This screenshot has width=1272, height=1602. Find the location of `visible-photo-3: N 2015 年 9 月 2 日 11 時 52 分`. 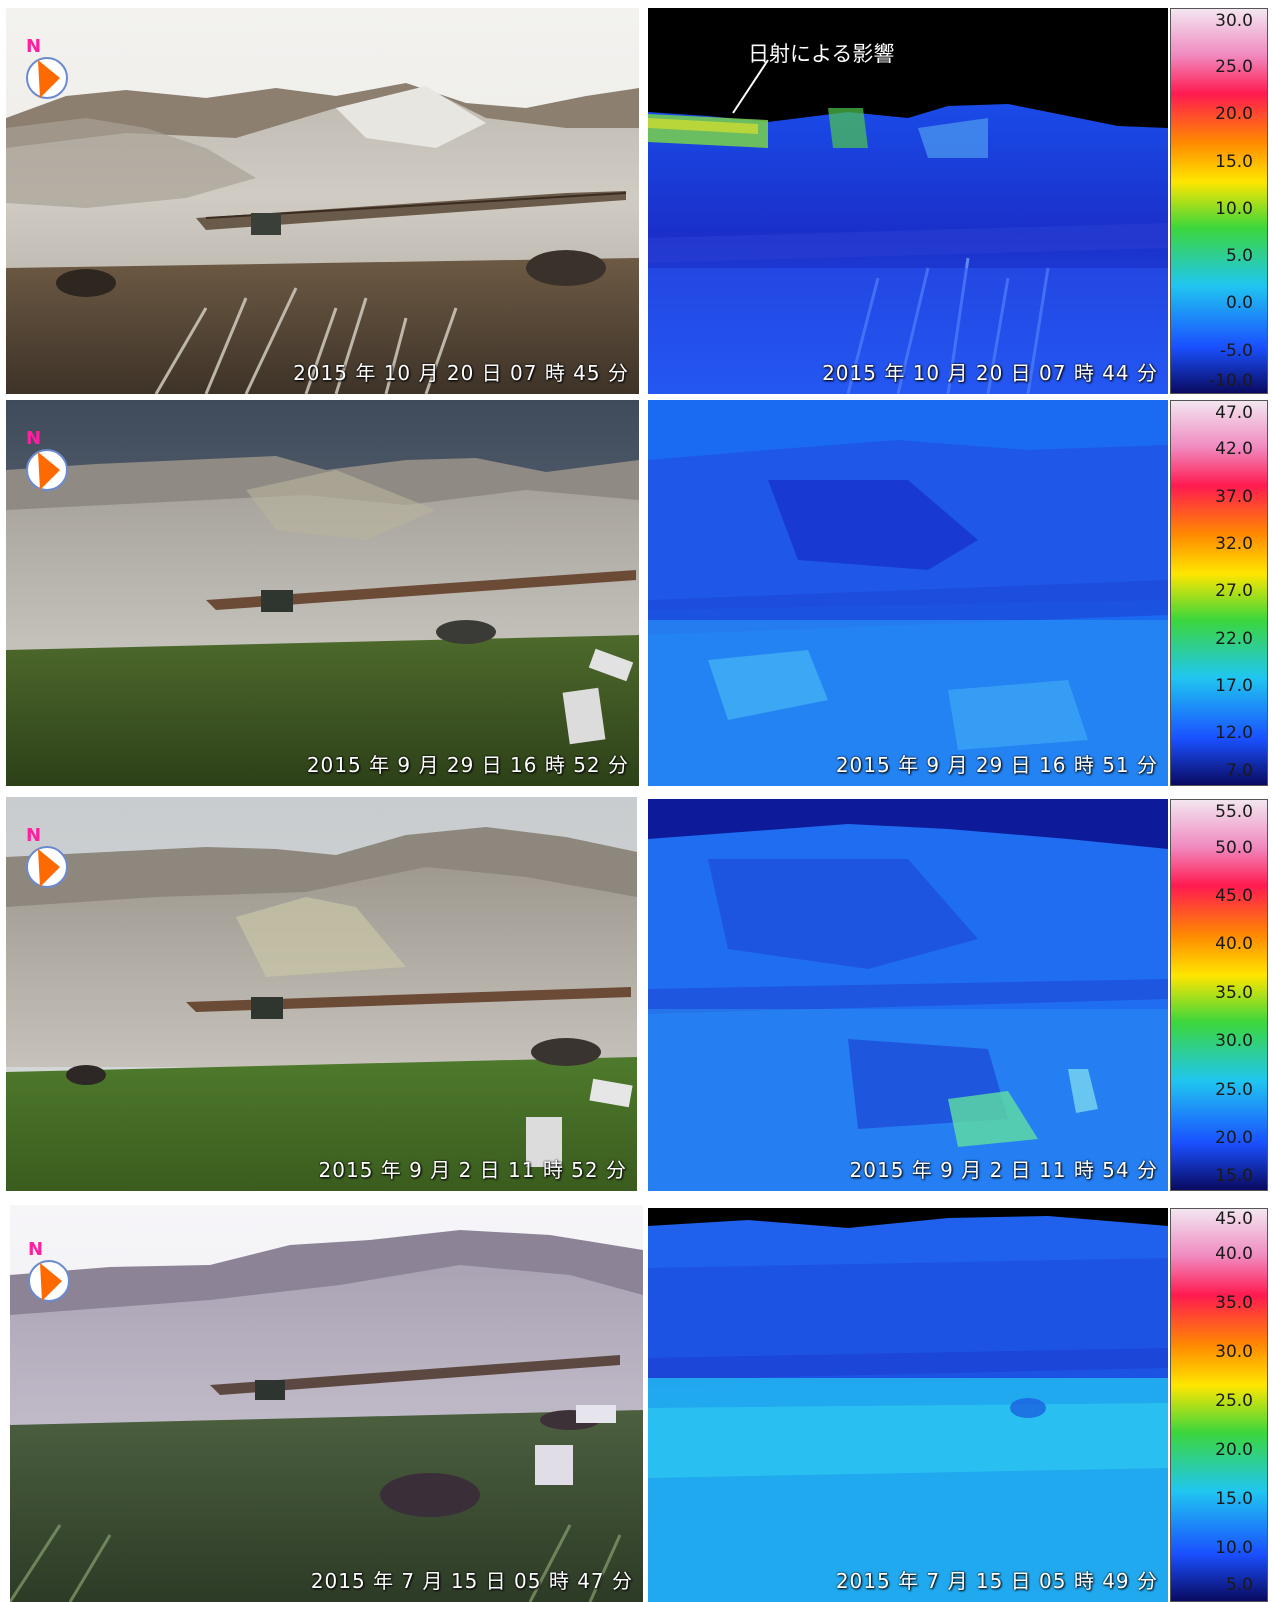

visible-photo-3: N 2015 年 9 月 2 日 11 時 52 分 is located at coordinates (321, 994).